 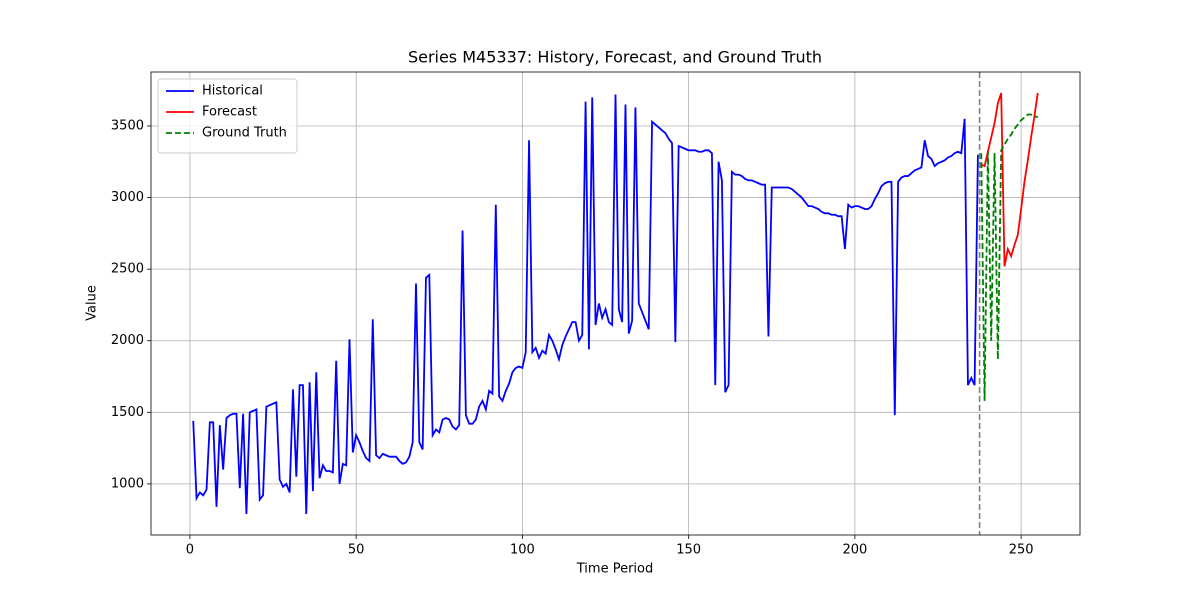 What do you see at coordinates (92, 303) in the screenshot?
I see `y-axis-label: Value` at bounding box center [92, 303].